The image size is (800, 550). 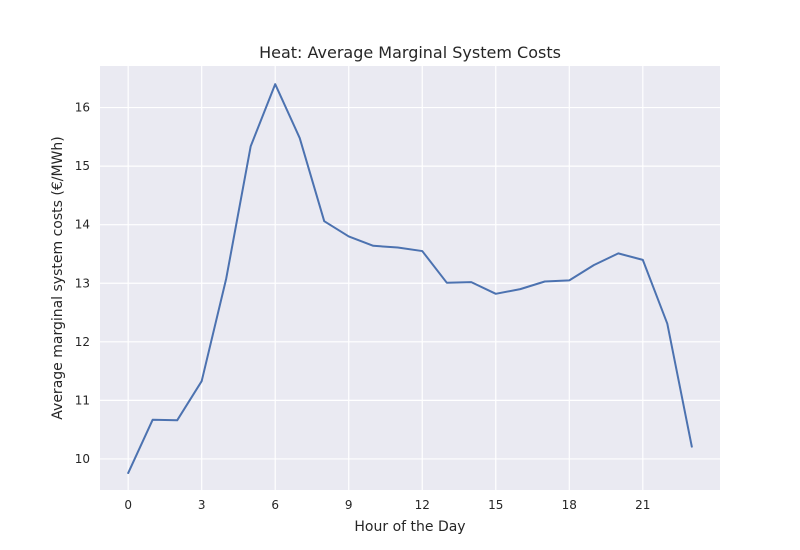 I want to click on x-tick-label: 12, so click(x=422, y=505).